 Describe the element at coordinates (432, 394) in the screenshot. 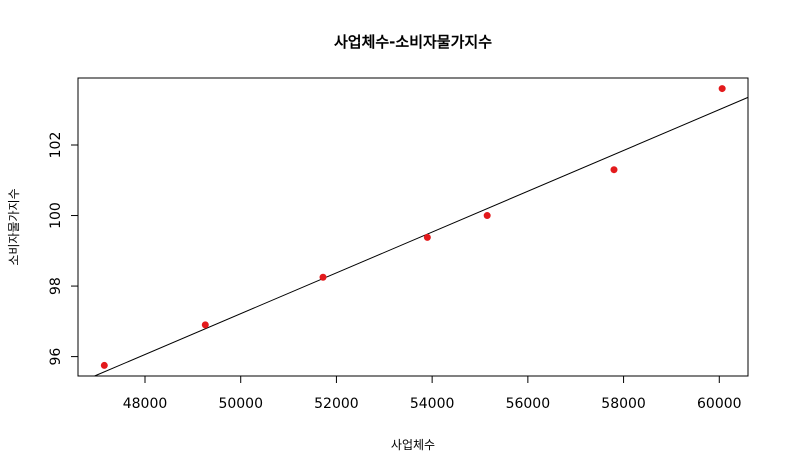

I see `x-axis: 48000 50000 52000 54000 56000 58000 60000` at that location.